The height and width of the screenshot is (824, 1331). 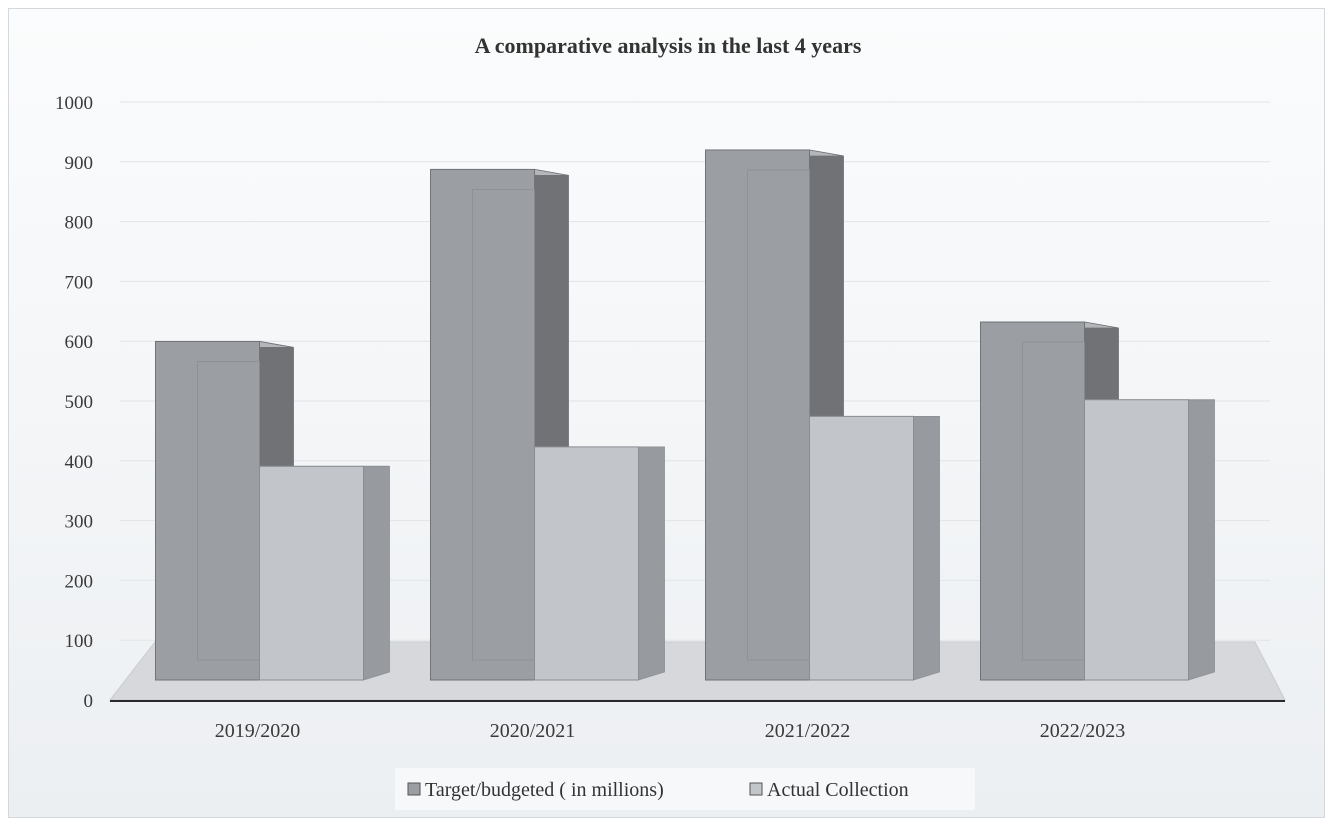 I want to click on x-tick-label: 2020/2021, so click(x=533, y=731).